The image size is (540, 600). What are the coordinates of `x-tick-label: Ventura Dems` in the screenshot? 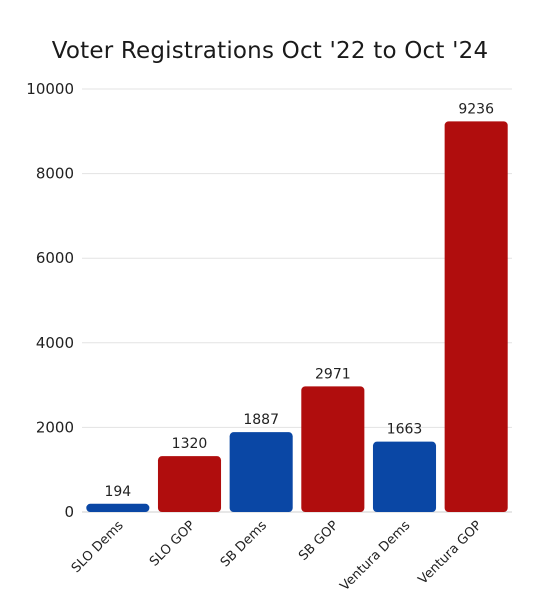 It's located at (375, 556).